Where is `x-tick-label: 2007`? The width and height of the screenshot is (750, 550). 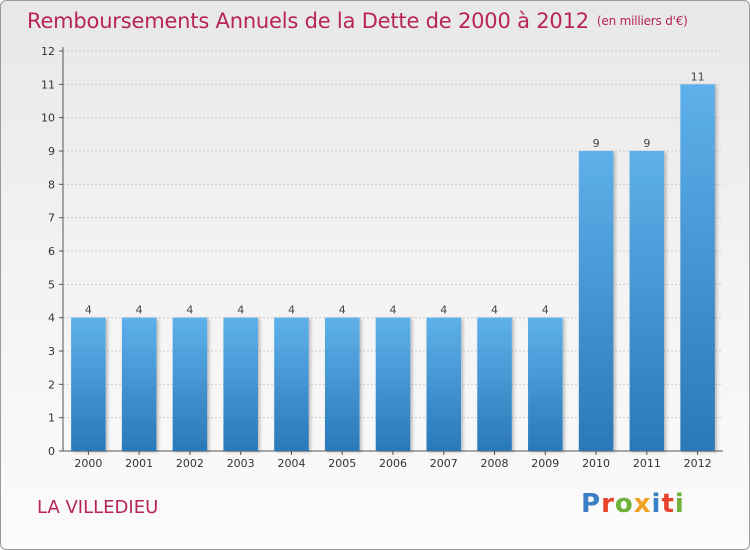
x-tick-label: 2007 is located at coordinates (444, 463).